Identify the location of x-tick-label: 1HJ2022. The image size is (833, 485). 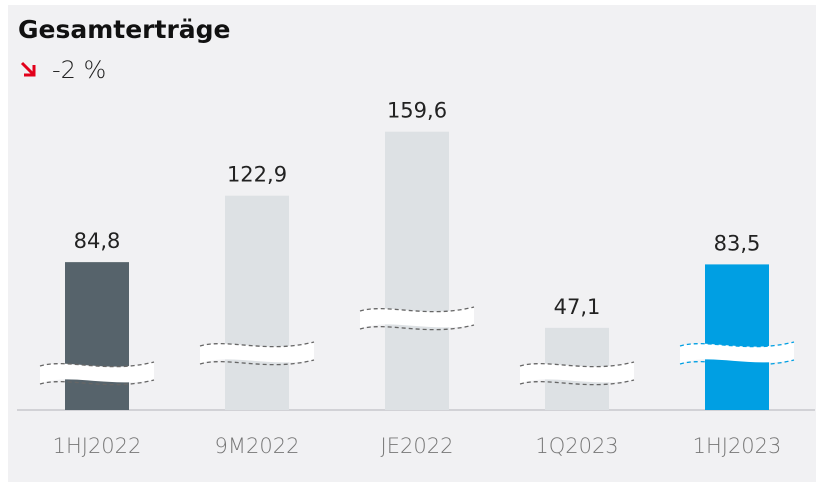
(97, 446).